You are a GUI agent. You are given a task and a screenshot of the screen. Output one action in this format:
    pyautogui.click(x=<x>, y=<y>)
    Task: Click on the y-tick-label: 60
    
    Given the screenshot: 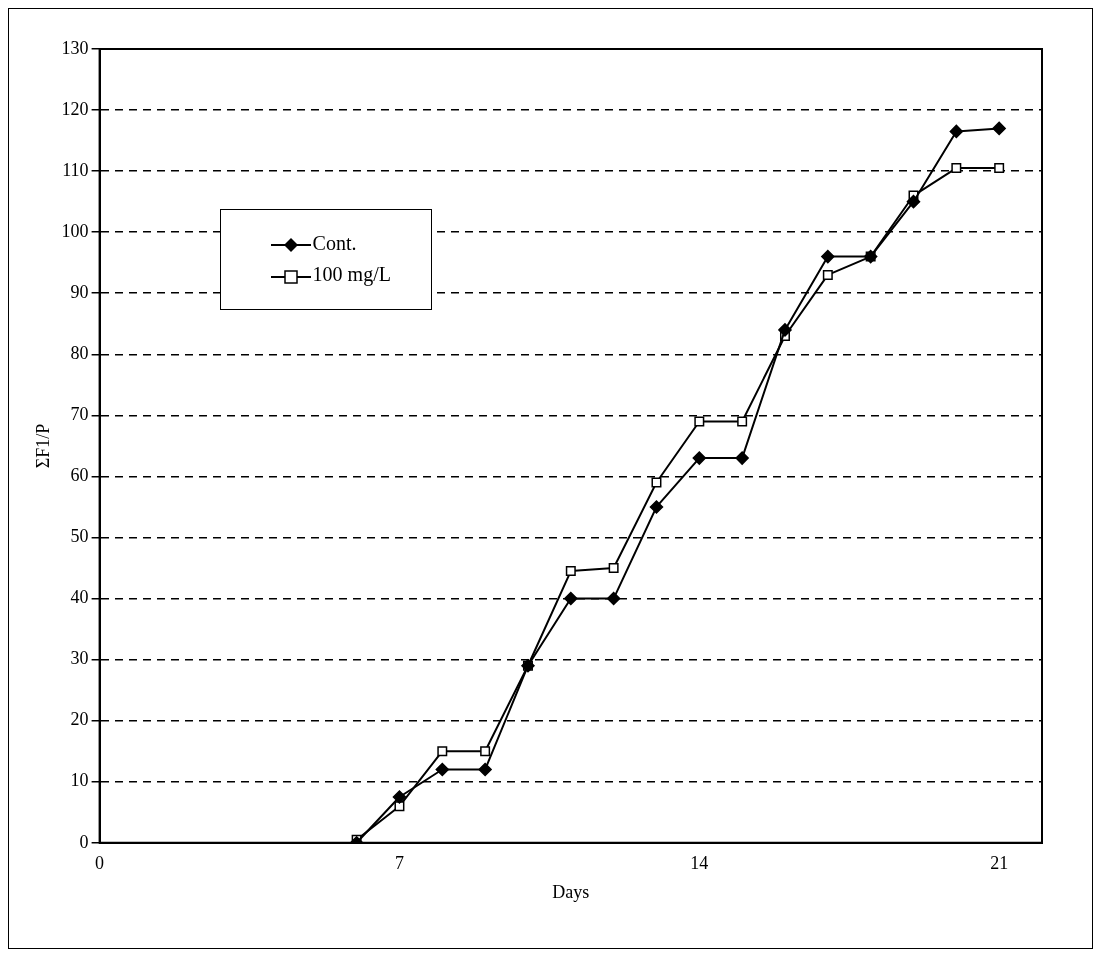 What is the action you would take?
    pyautogui.click(x=79, y=475)
    